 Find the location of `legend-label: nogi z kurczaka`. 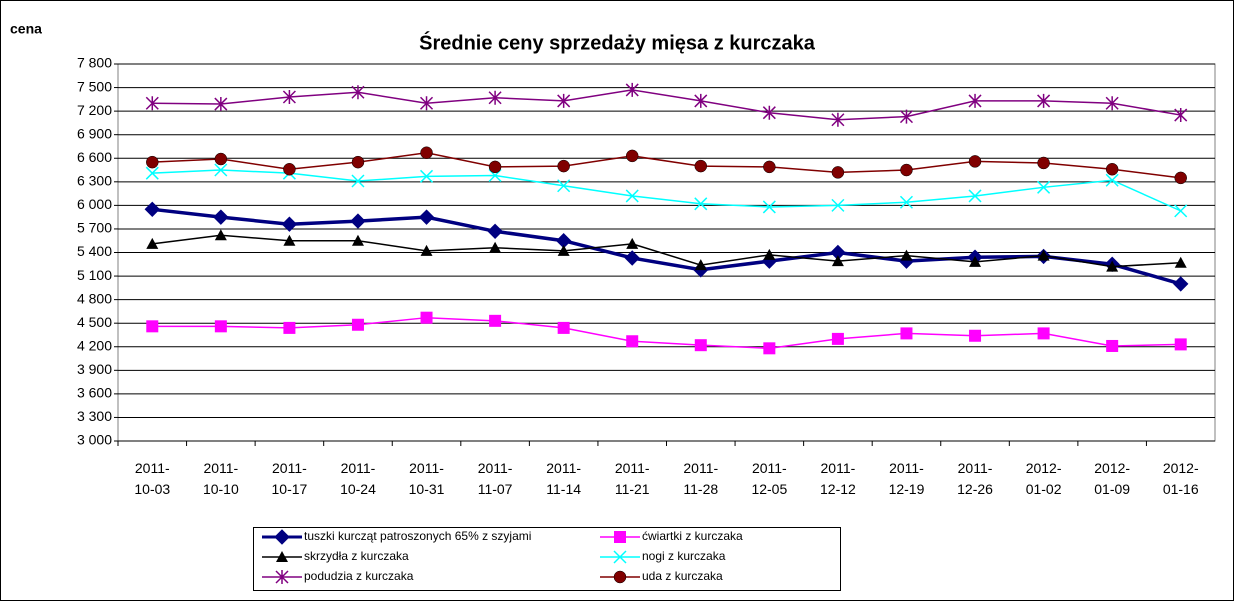

legend-label: nogi z kurczaka is located at coordinates (684, 556).